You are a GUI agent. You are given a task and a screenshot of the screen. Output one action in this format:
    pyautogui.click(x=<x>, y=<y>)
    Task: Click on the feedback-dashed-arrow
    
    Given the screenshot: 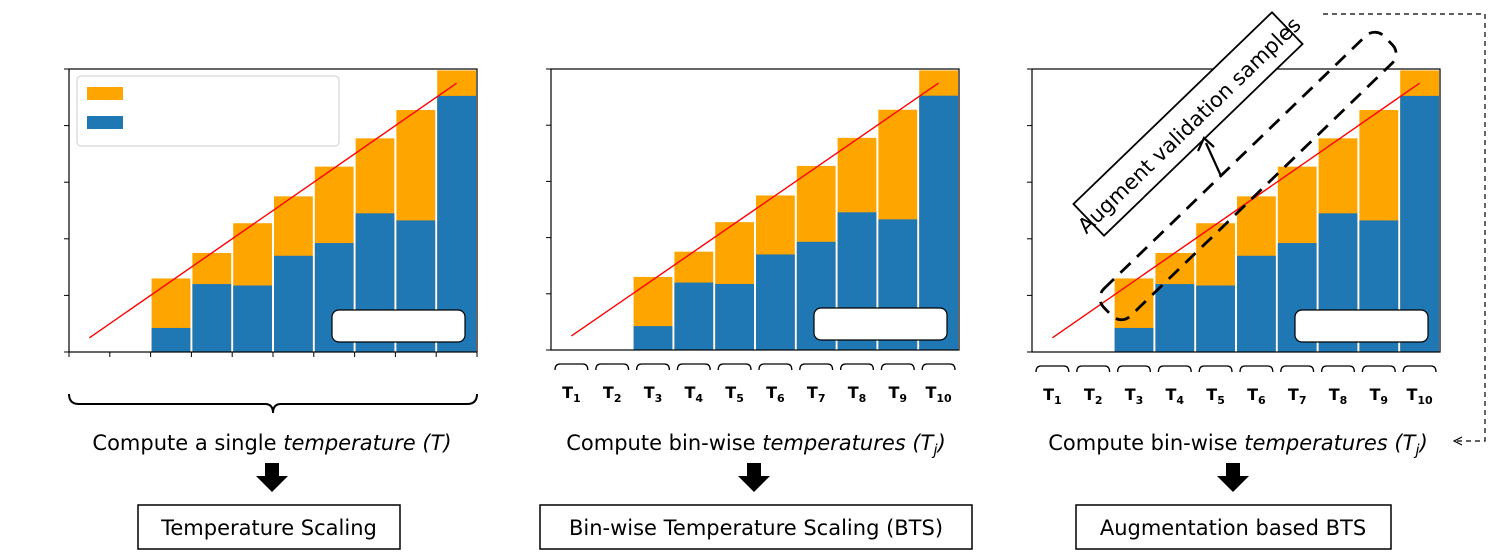 What is the action you would take?
    pyautogui.click(x=1404, y=227)
    